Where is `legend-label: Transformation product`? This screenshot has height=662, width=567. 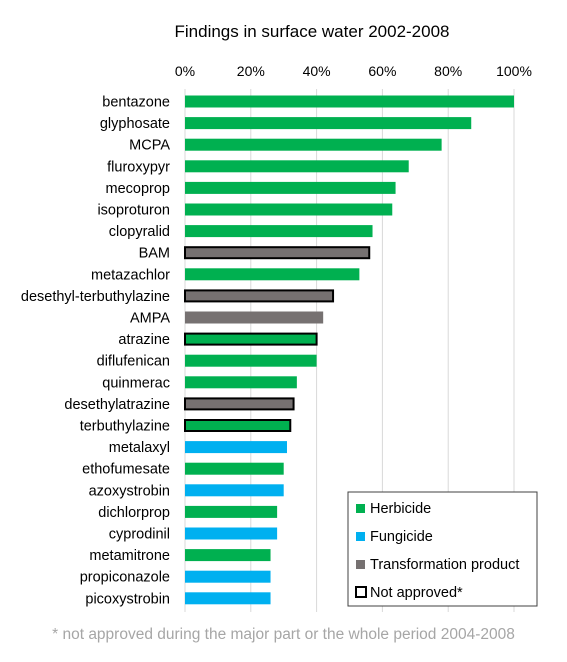 legend-label: Transformation product is located at coordinates (444, 565).